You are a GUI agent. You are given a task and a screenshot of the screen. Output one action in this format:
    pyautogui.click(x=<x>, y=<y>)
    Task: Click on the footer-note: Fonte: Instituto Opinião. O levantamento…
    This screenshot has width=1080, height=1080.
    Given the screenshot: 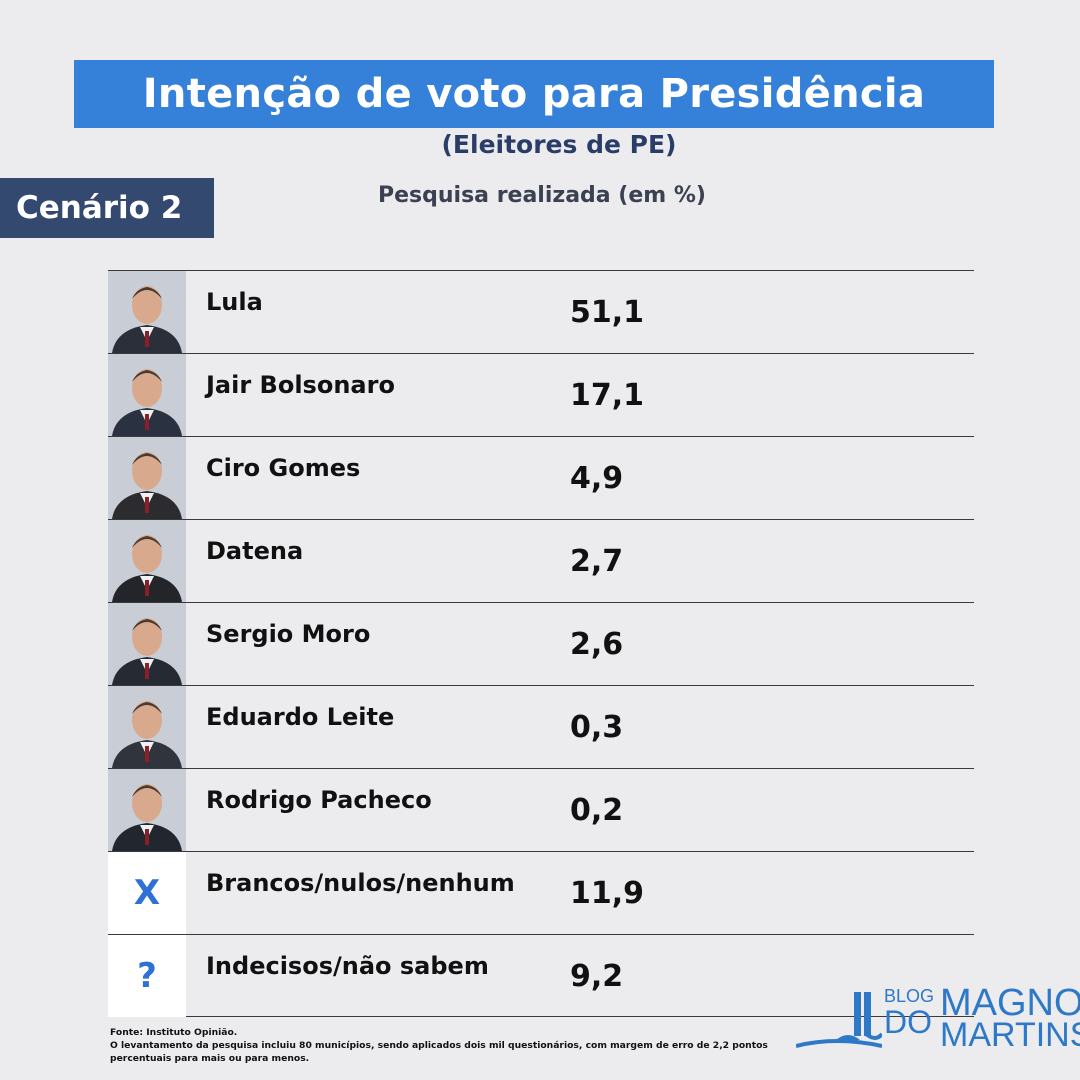 What is the action you would take?
    pyautogui.click(x=440, y=1045)
    